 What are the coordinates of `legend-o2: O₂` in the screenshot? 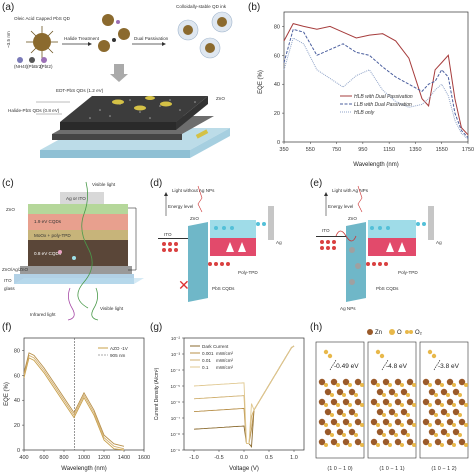 It's located at (419, 333).